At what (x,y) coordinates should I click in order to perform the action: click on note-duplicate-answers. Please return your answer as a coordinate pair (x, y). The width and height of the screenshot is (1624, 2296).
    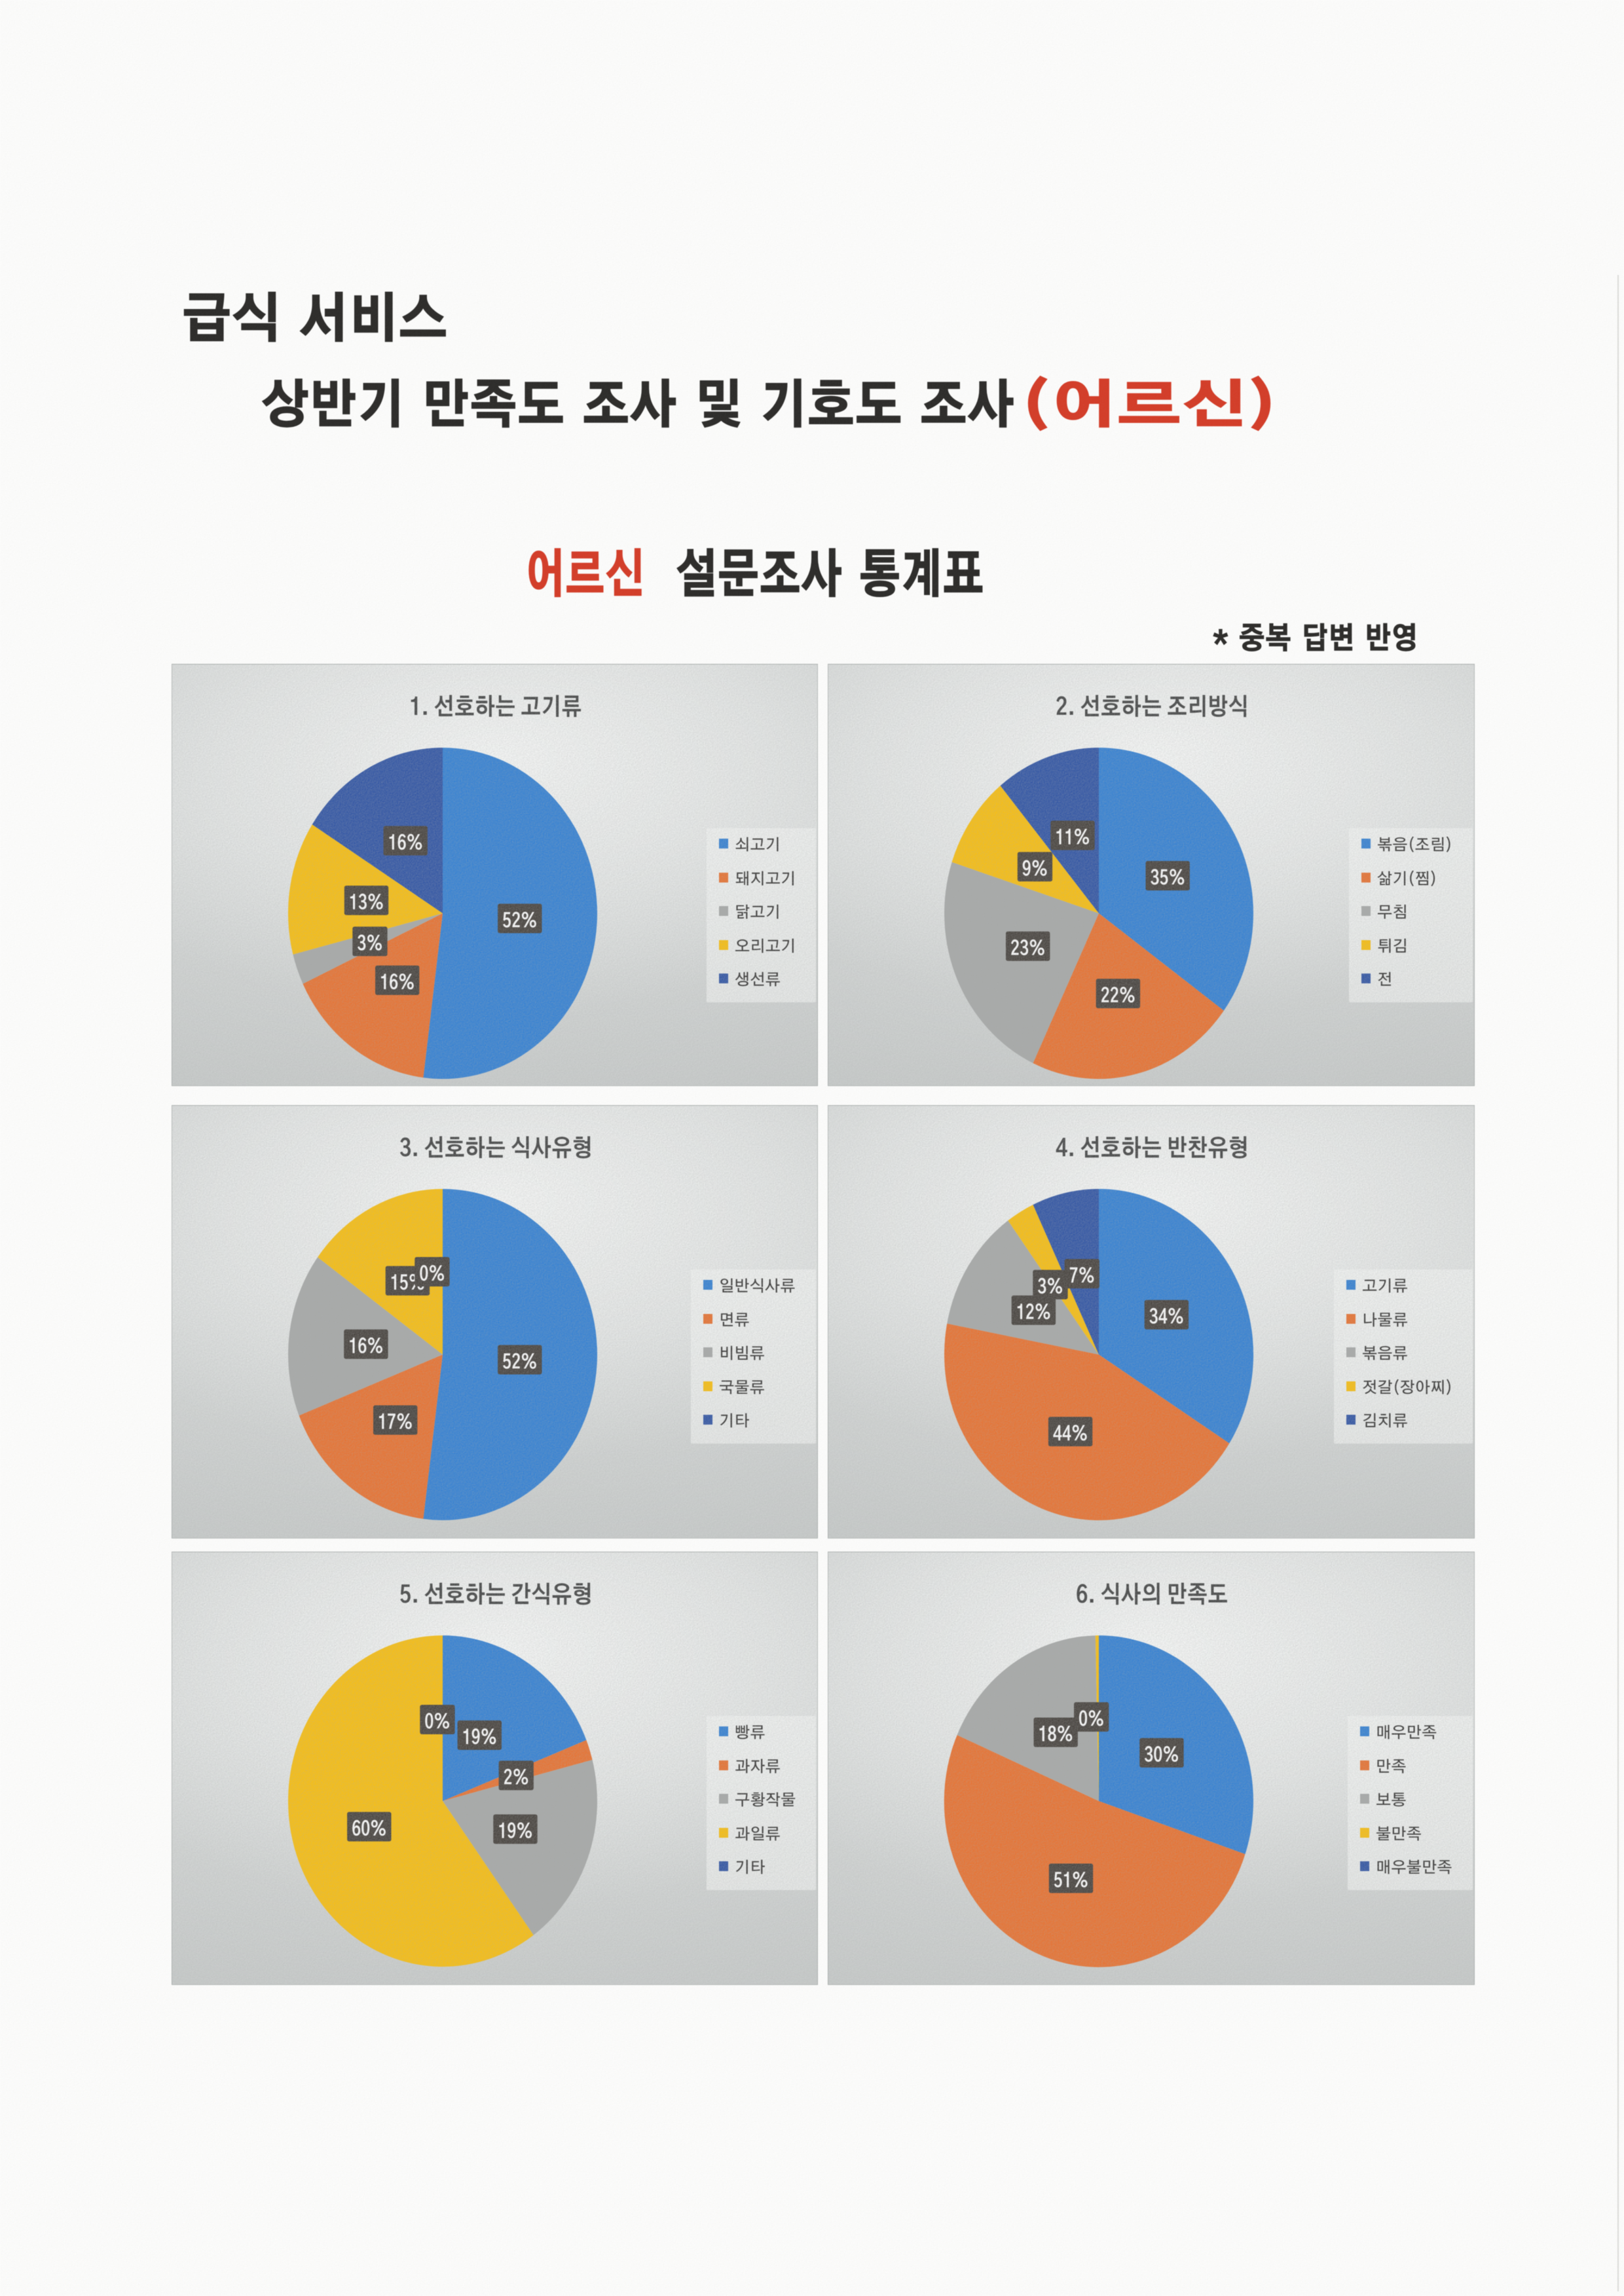
    Looking at the image, I should click on (1315, 635).